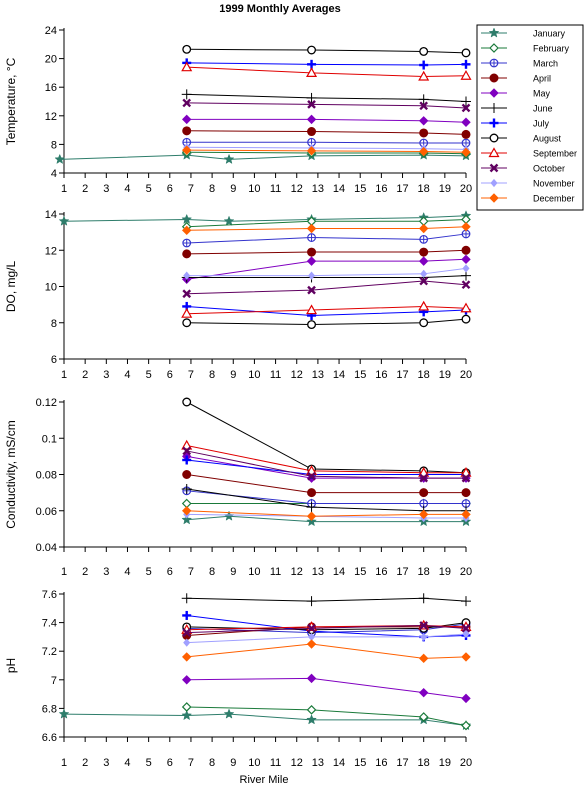 The image size is (585, 789). What do you see at coordinates (519, 64) in the screenshot?
I see `legend-item-march: March` at bounding box center [519, 64].